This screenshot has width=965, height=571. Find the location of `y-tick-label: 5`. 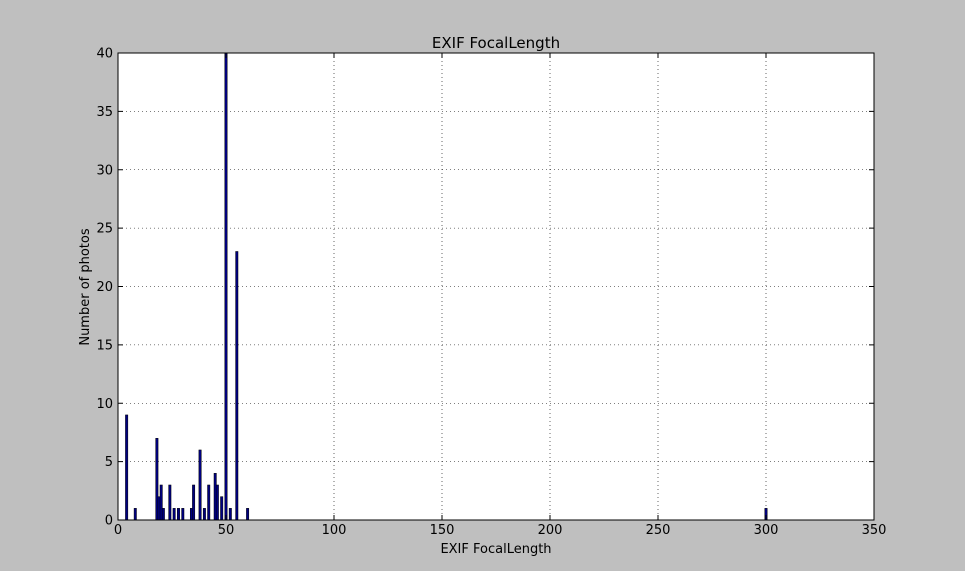

y-tick-label: 5 is located at coordinates (109, 462).